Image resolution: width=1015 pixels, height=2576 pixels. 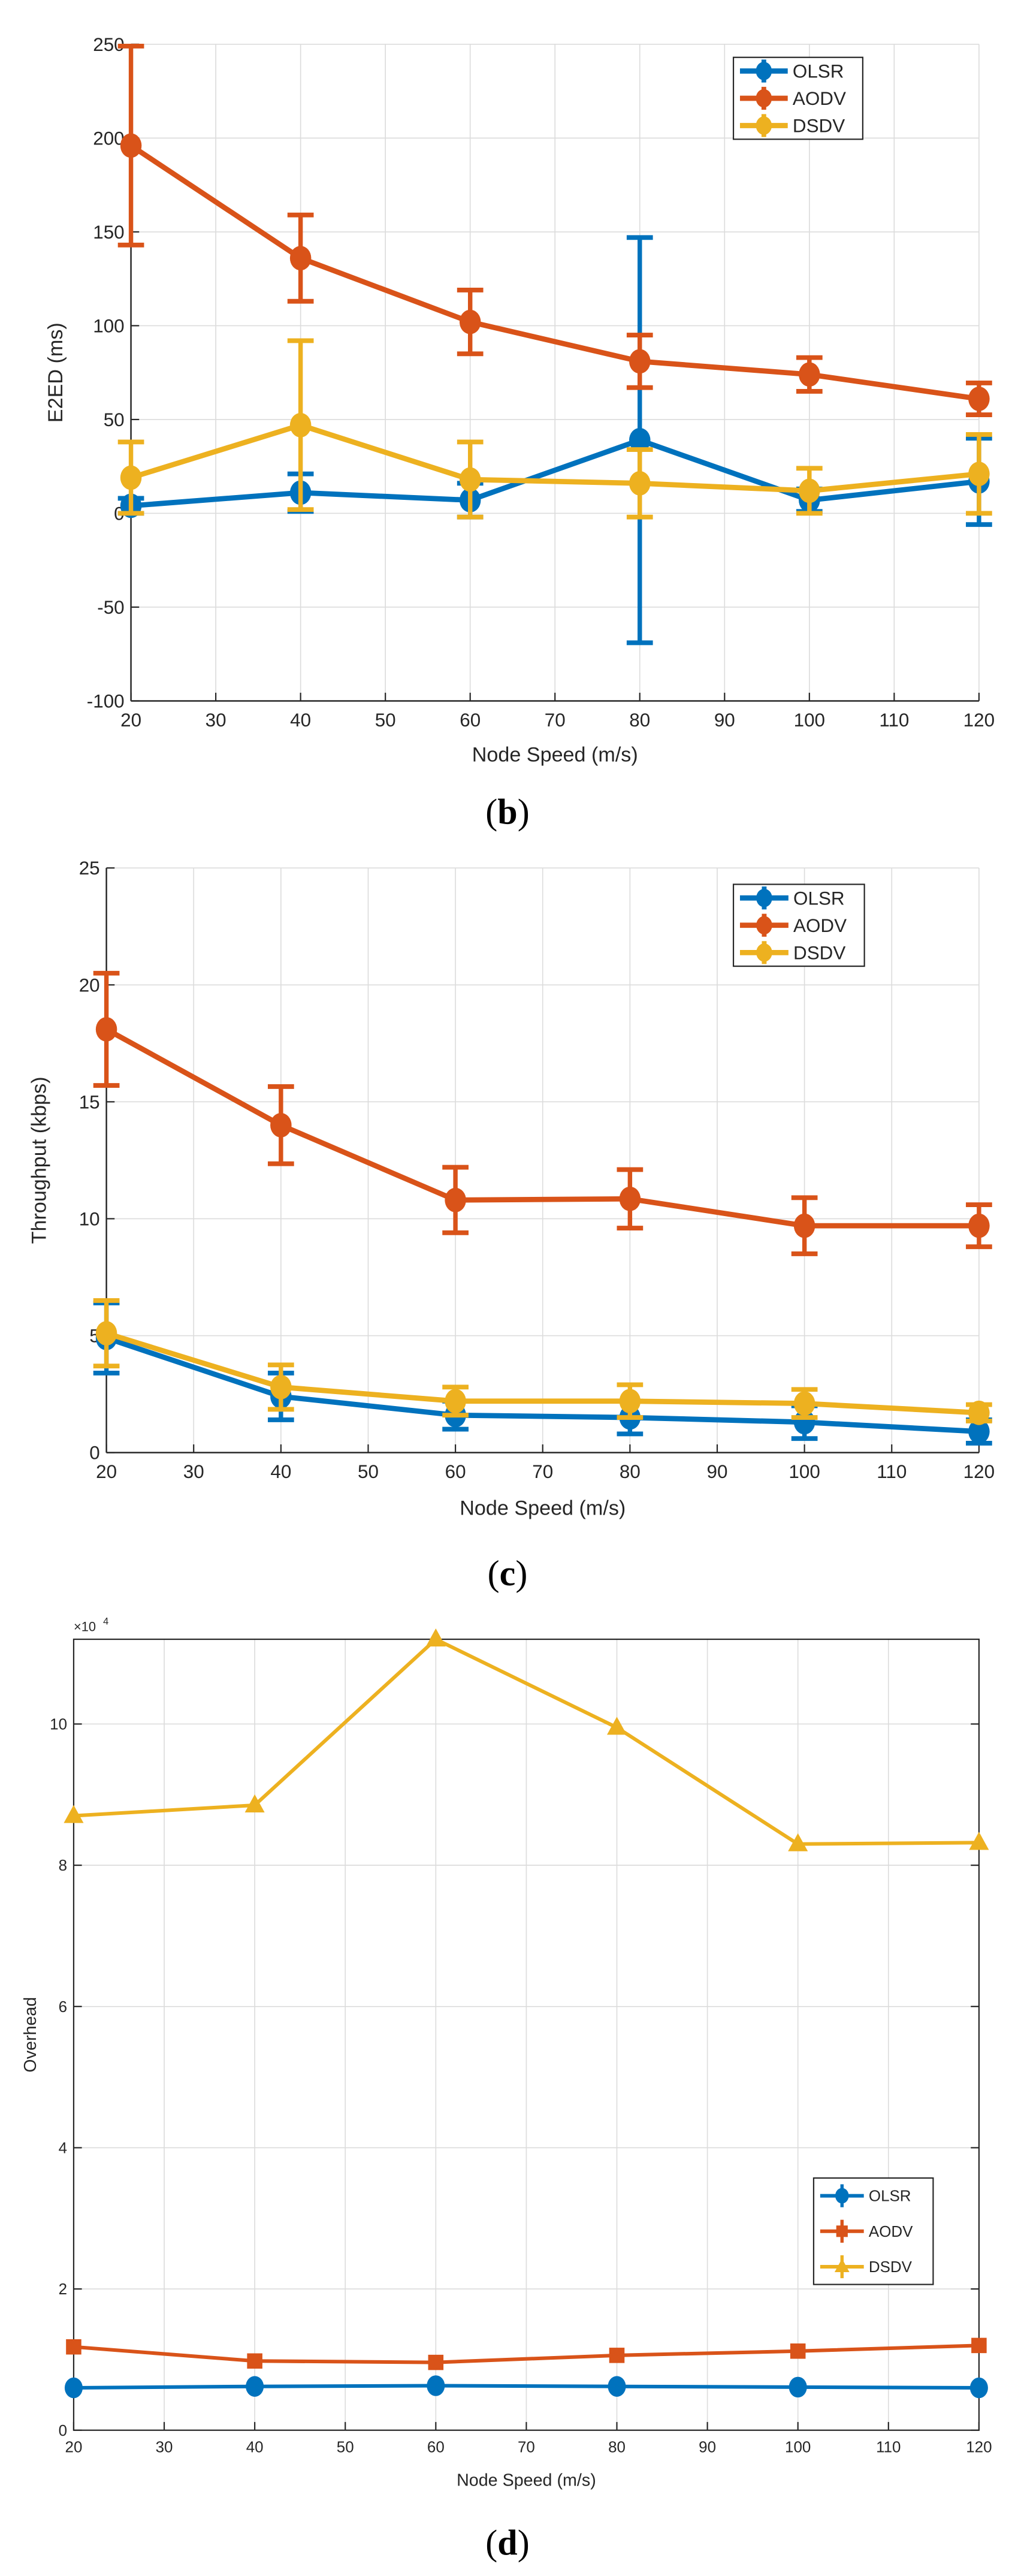 I want to click on y-tick-label: 25, so click(x=89, y=868).